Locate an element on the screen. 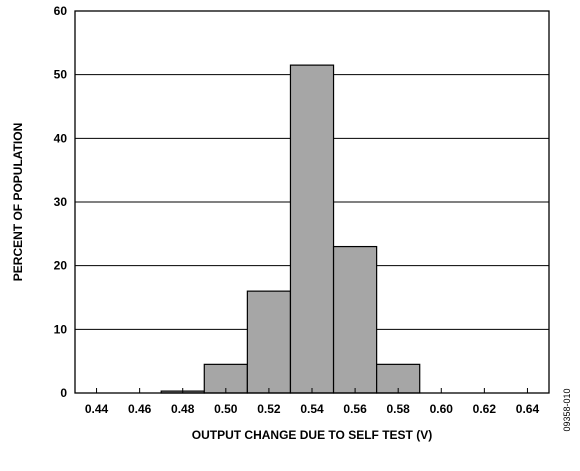 This screenshot has width=580, height=471. y-tick-label: 50 is located at coordinates (61, 75).